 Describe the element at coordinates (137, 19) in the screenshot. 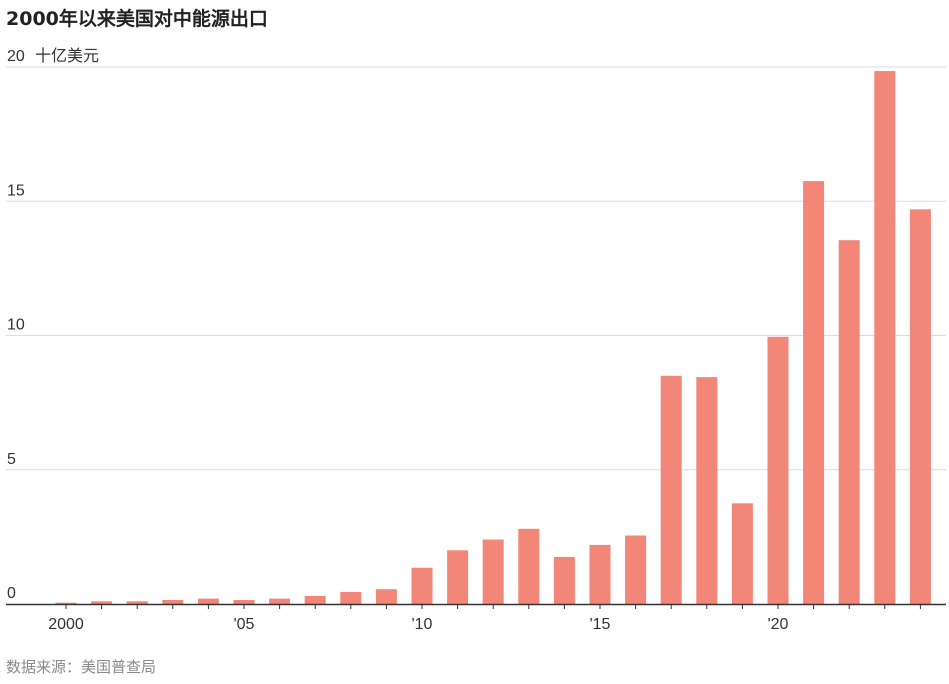

I see `chart-title: 2000年以来美国对中能源出口` at that location.